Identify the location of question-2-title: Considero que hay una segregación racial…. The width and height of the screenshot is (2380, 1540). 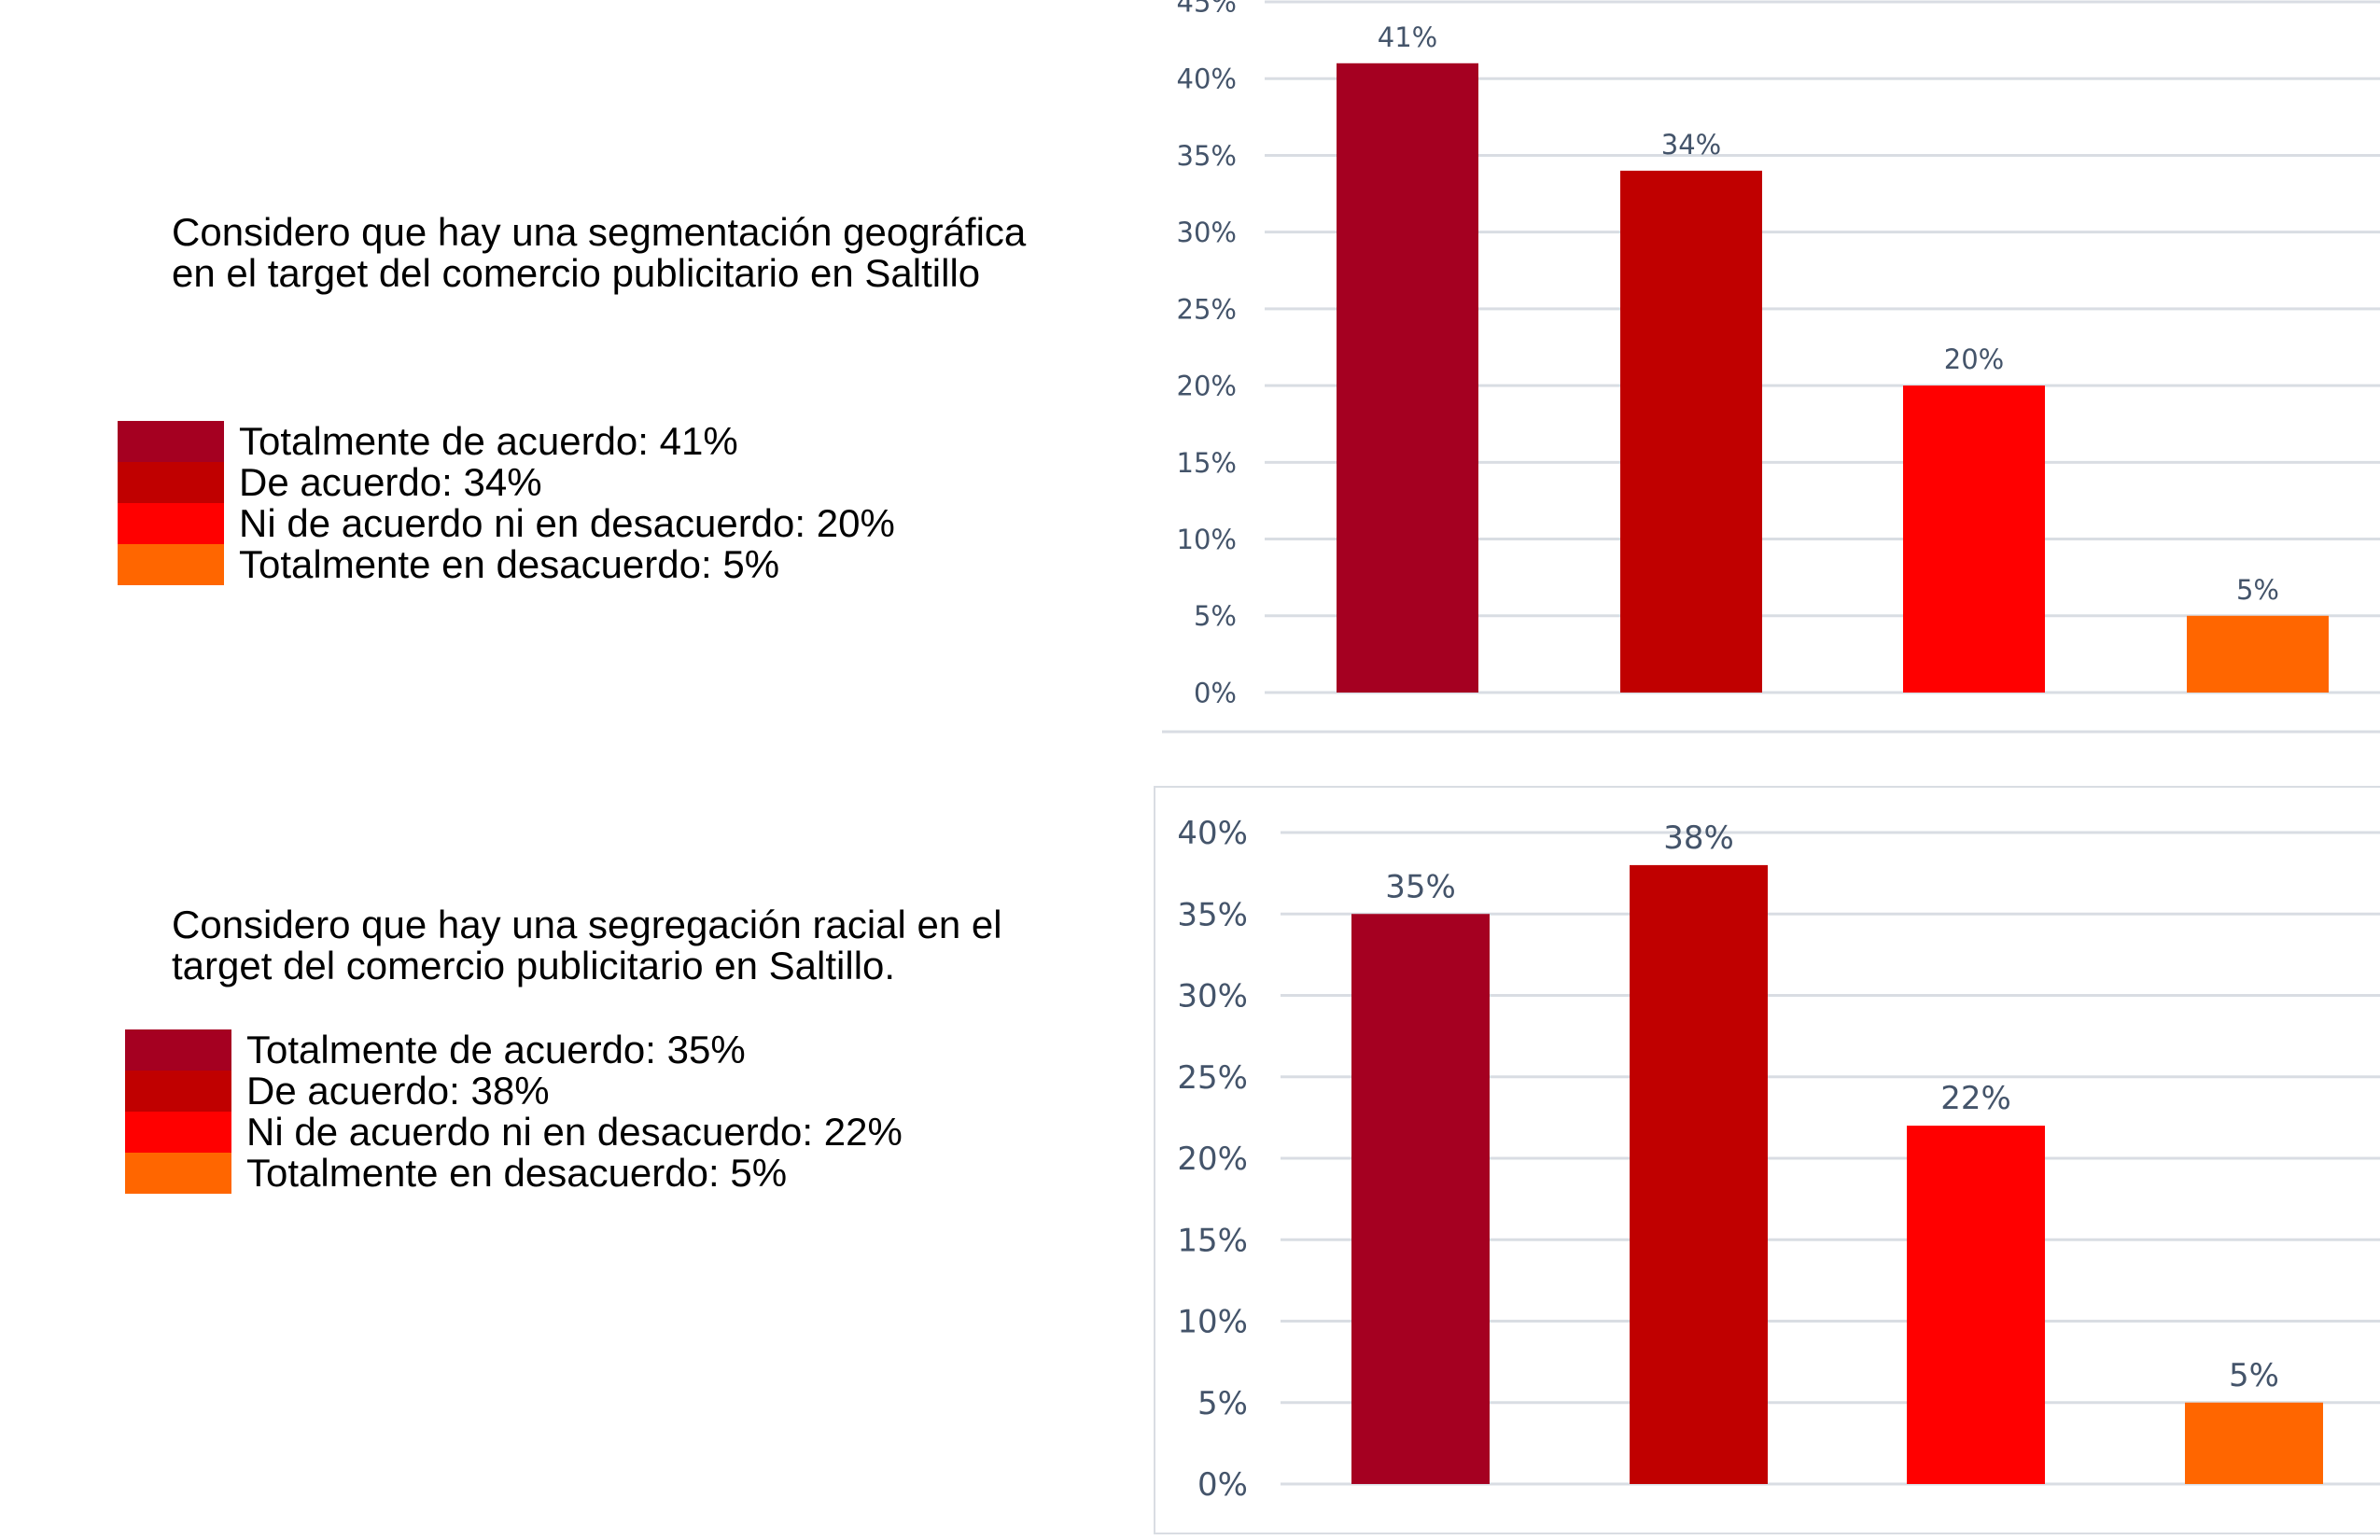
(587, 945).